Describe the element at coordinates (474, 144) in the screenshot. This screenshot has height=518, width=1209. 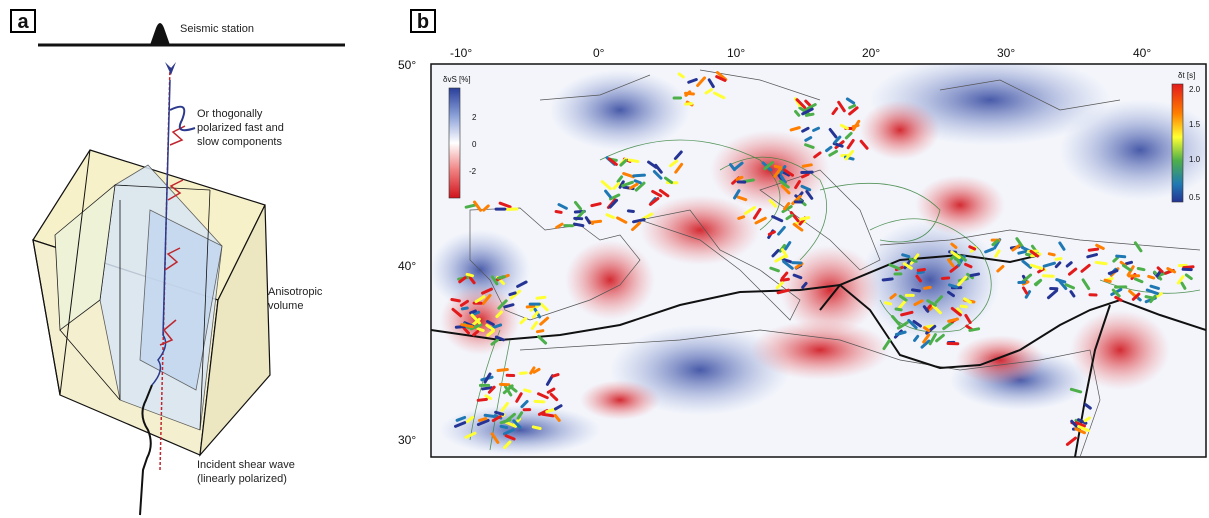
I see `velocity-colorbar-tick: 0` at that location.